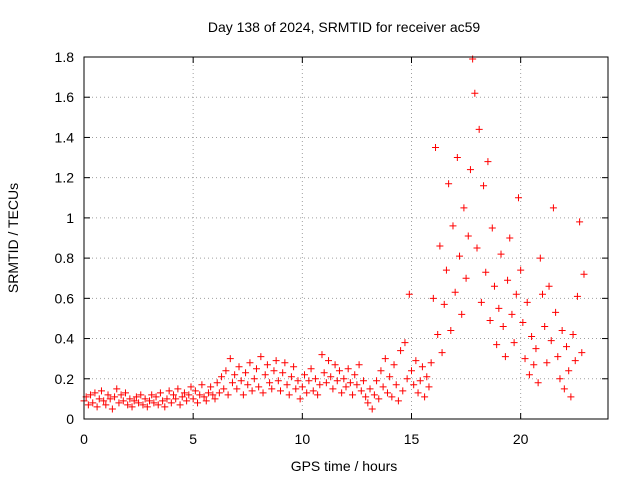 The width and height of the screenshot is (640, 480). What do you see at coordinates (65, 379) in the screenshot?
I see `y-tick-label: 0.2` at bounding box center [65, 379].